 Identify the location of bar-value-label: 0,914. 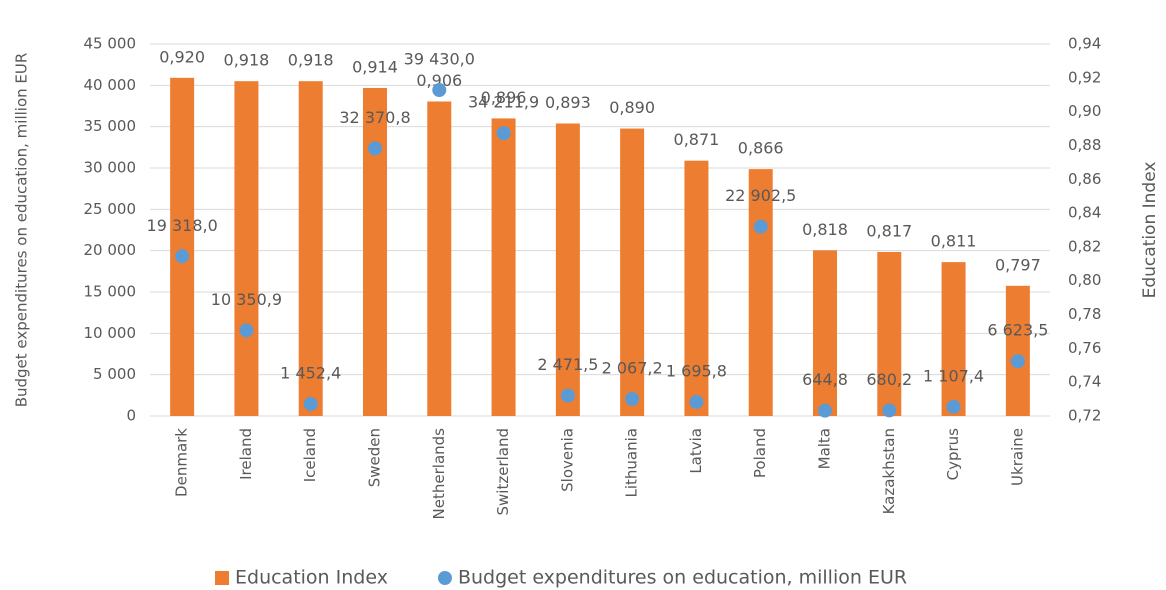
(375, 66).